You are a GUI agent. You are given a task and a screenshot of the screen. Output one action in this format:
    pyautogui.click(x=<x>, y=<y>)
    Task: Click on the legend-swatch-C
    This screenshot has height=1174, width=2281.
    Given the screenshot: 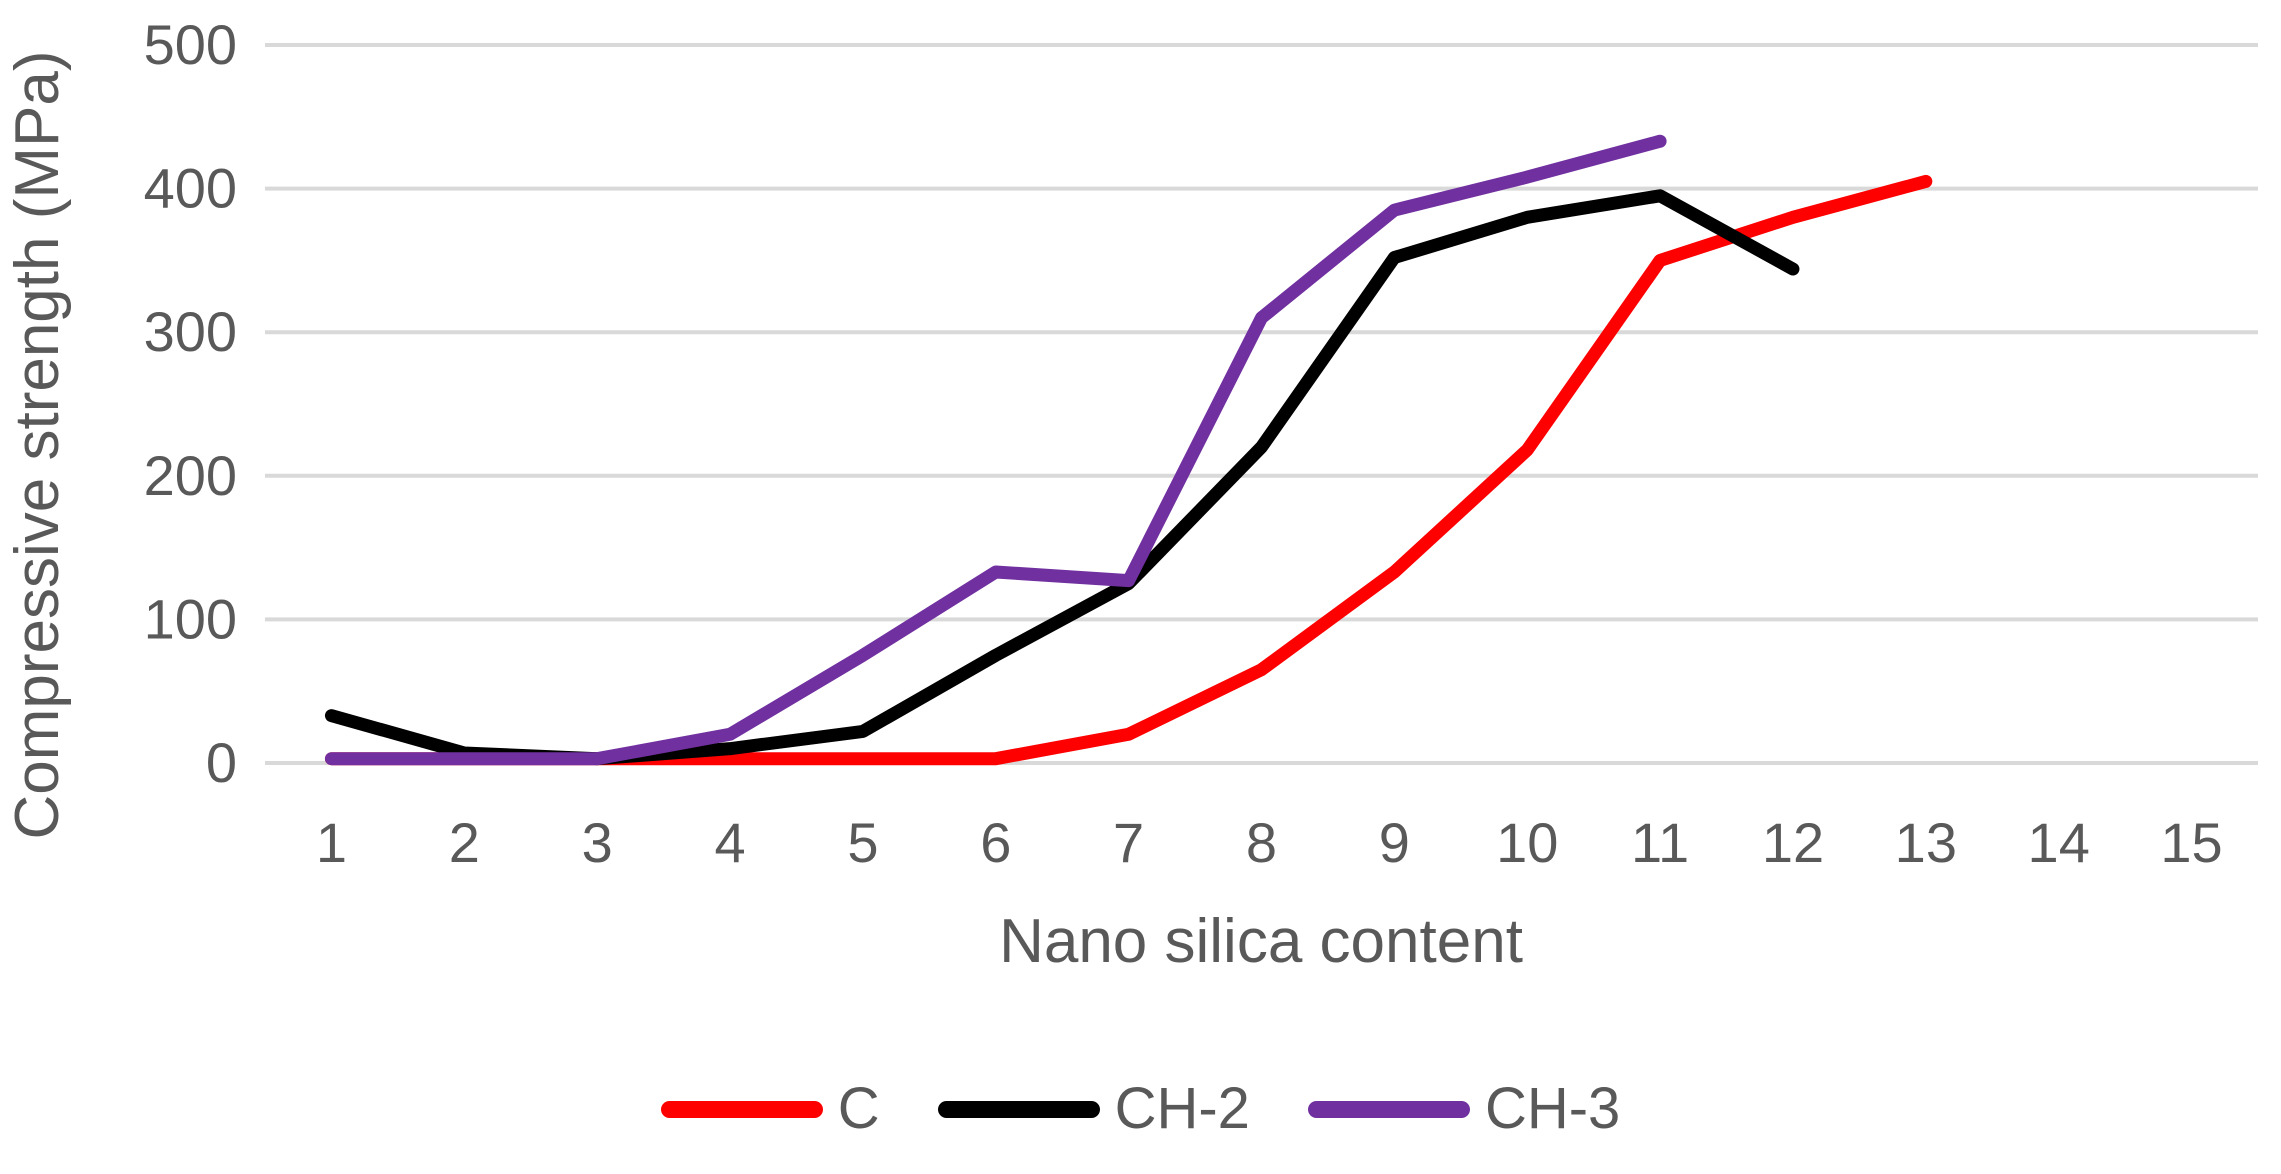 What is the action you would take?
    pyautogui.click(x=741, y=1109)
    